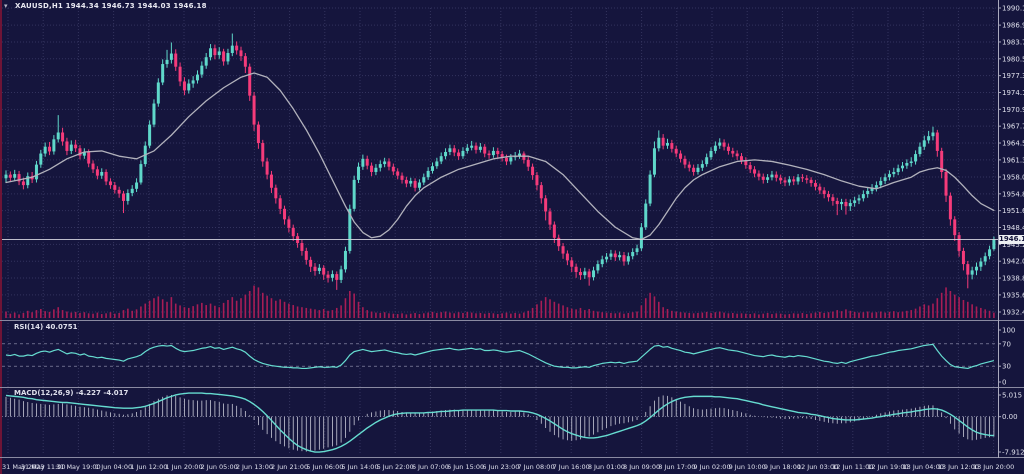 The image size is (1024, 474). I want to click on scale-label: 1935.65, so click(1013, 295).